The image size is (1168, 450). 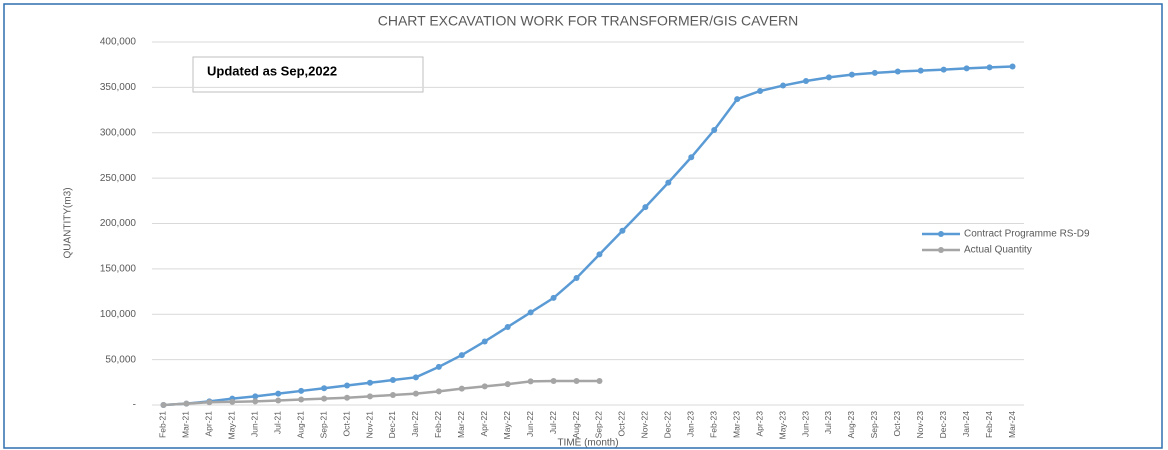 What do you see at coordinates (507, 425) in the screenshot?
I see `x-tick-label: May-22` at bounding box center [507, 425].